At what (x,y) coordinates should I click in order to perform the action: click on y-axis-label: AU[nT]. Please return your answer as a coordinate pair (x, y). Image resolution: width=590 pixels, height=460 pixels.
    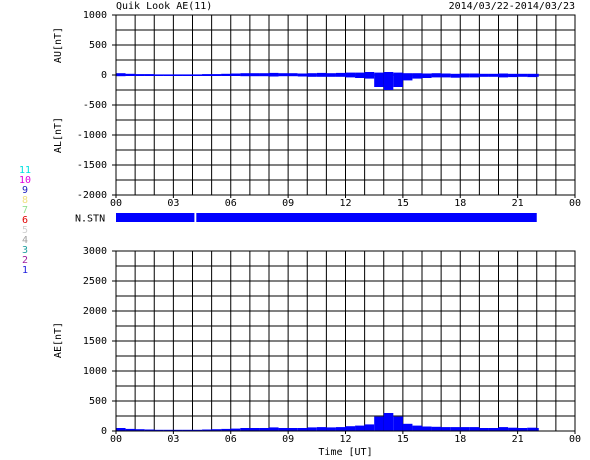
    Looking at the image, I should click on (58, 45).